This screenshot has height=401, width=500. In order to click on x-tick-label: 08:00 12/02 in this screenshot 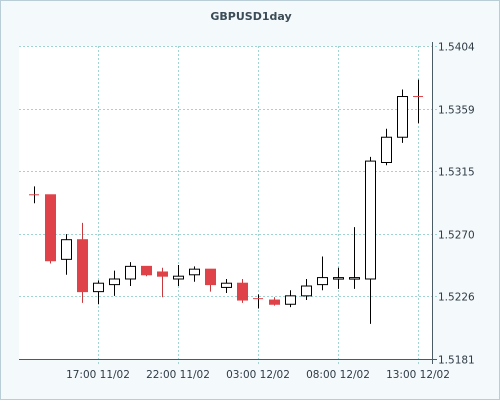, I will do `click(338, 375)`.